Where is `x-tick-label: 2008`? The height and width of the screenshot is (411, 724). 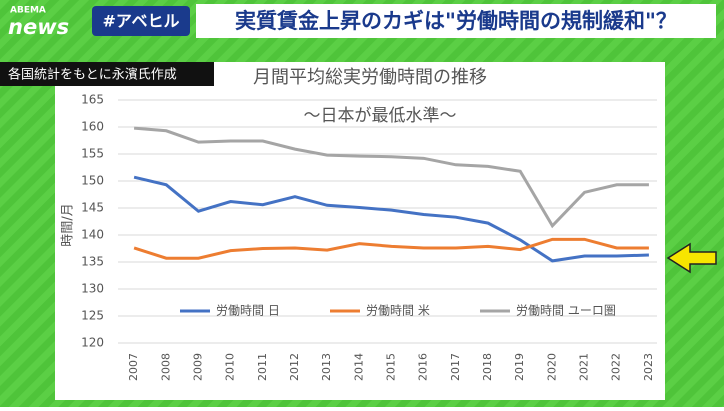 x-tick-label: 2008 is located at coordinates (165, 367).